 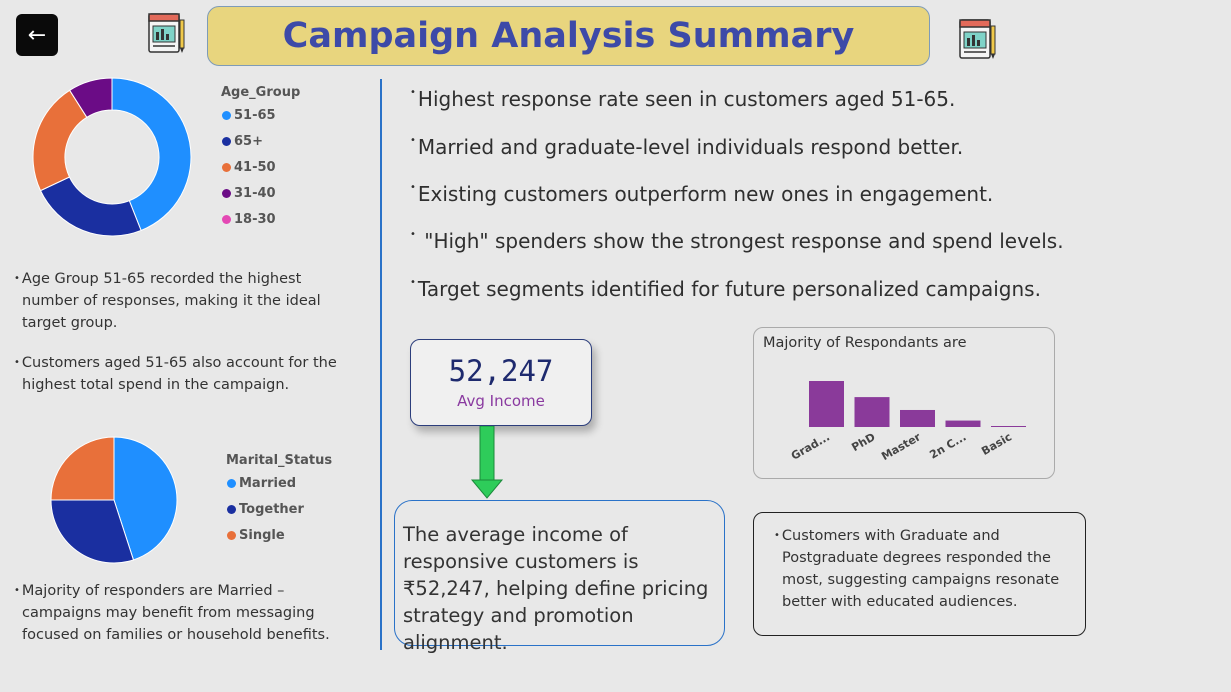 I want to click on education-tick-label-4: Basic, so click(x=996, y=444).